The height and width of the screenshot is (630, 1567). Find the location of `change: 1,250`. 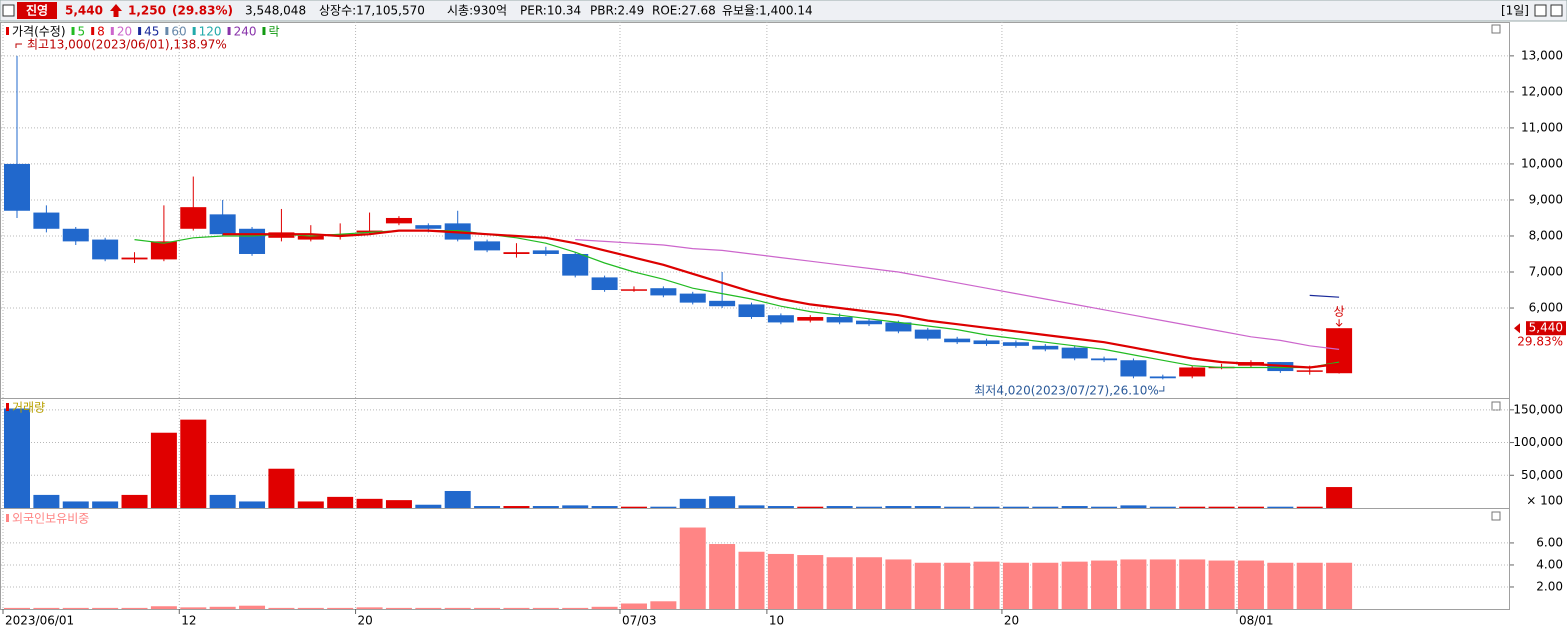

change: 1,250 is located at coordinates (147, 11).